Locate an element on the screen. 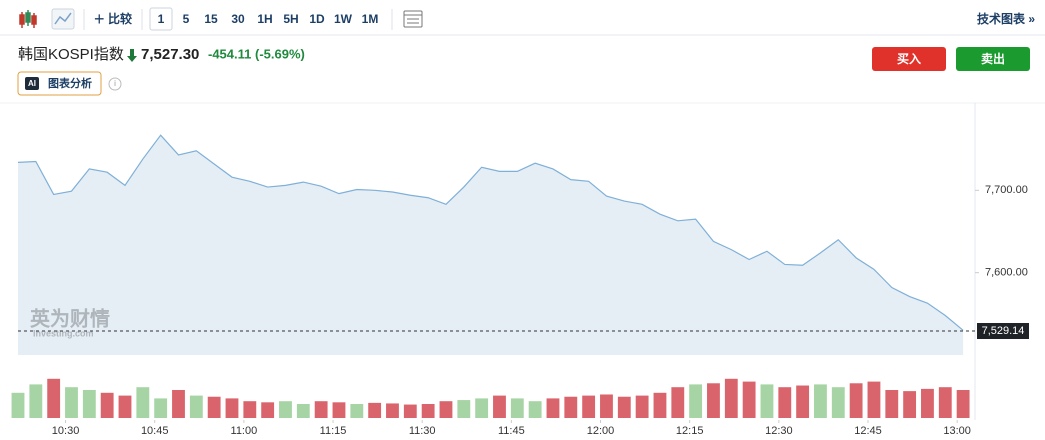 The image size is (1045, 440). interval-button: 1 is located at coordinates (161, 19).